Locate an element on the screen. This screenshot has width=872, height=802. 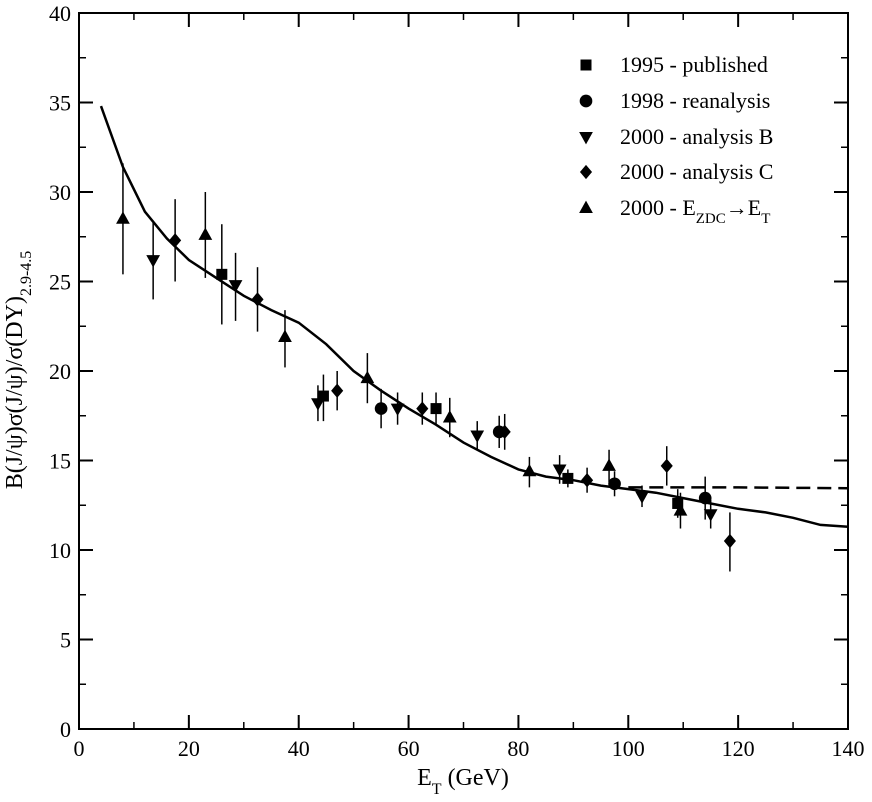
x-axis-title: ET (GeV) is located at coordinates (463, 781).